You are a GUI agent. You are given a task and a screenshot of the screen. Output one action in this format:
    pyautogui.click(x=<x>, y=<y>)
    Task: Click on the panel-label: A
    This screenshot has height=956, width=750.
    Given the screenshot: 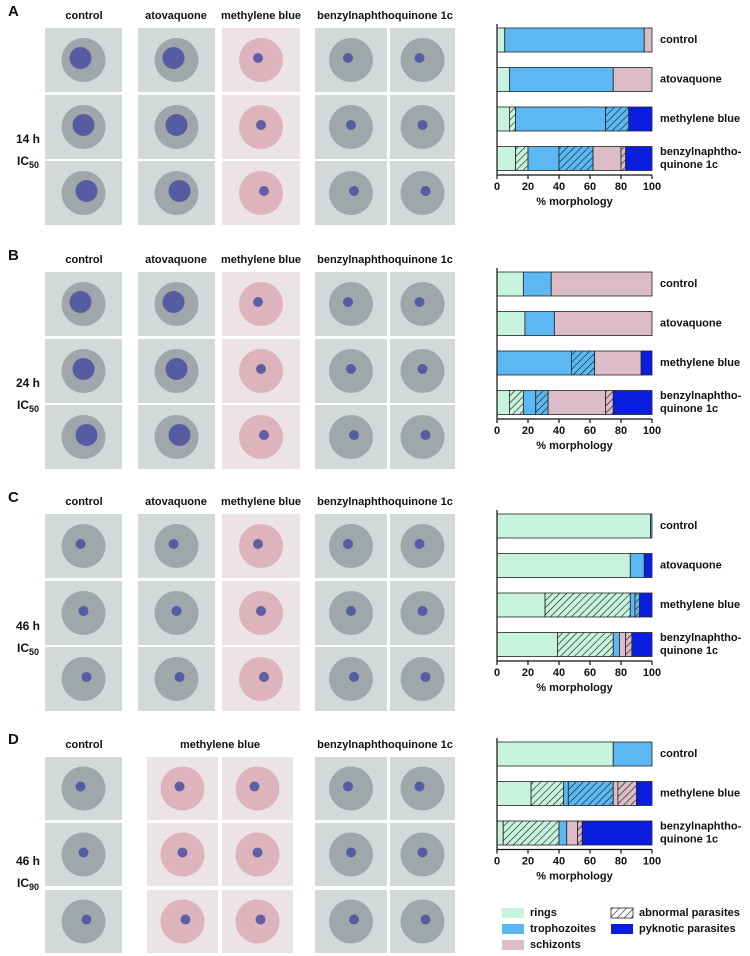 What is the action you would take?
    pyautogui.click(x=13, y=11)
    